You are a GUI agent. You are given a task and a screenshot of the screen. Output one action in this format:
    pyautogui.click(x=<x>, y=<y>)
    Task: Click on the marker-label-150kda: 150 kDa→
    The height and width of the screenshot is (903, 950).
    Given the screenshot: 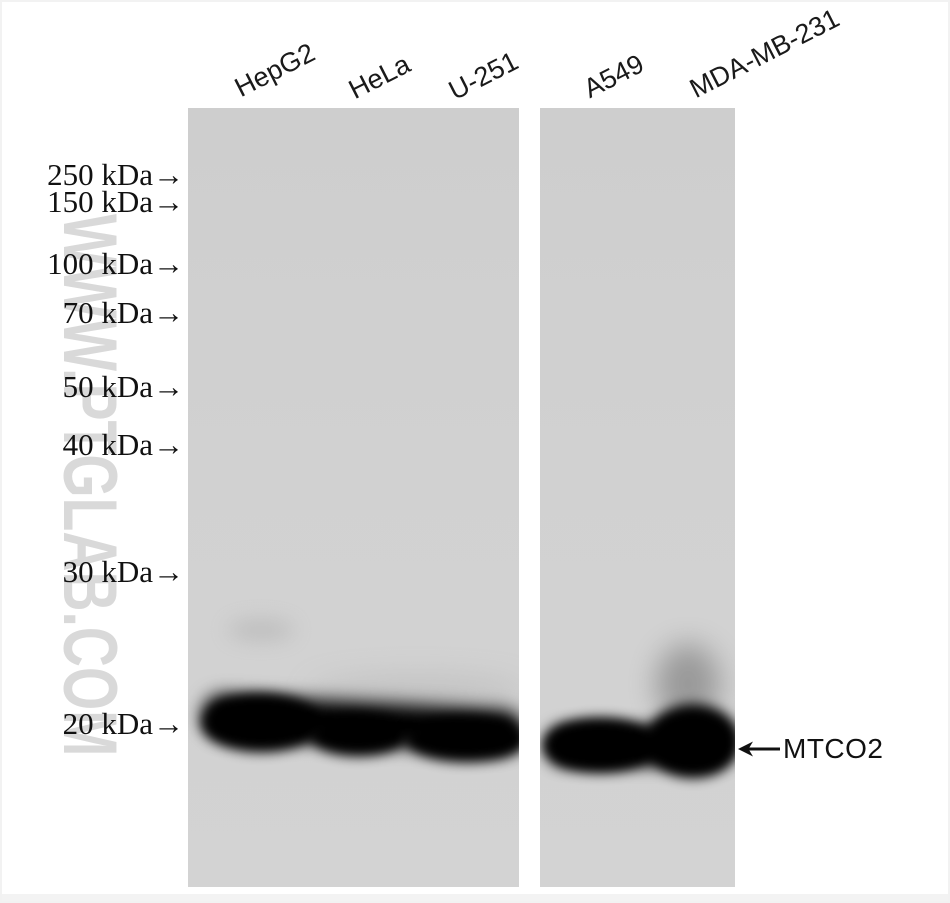 What is the action you would take?
    pyautogui.click(x=115, y=201)
    